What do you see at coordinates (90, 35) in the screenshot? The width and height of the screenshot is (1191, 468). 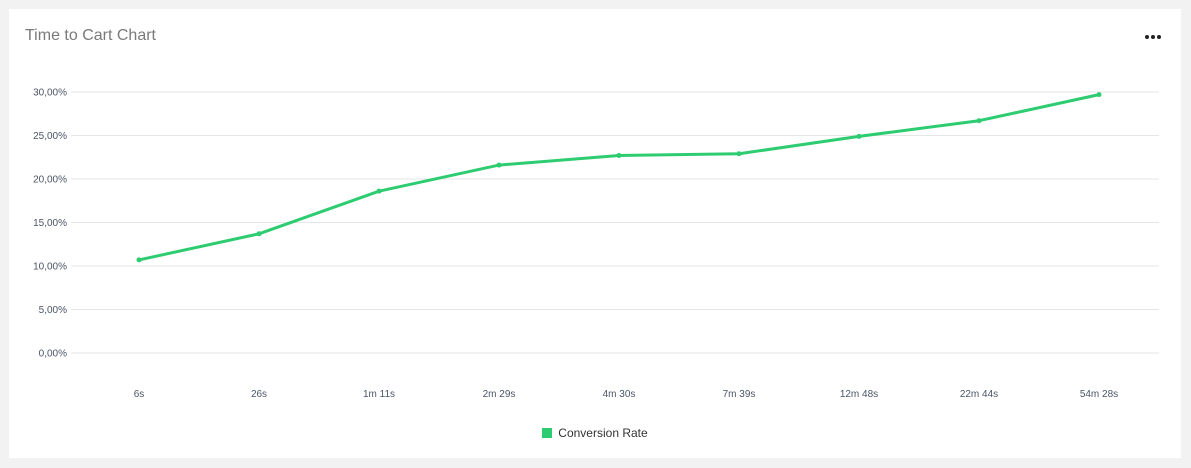 I see `chart-title: Time to Cart Chart` at bounding box center [90, 35].